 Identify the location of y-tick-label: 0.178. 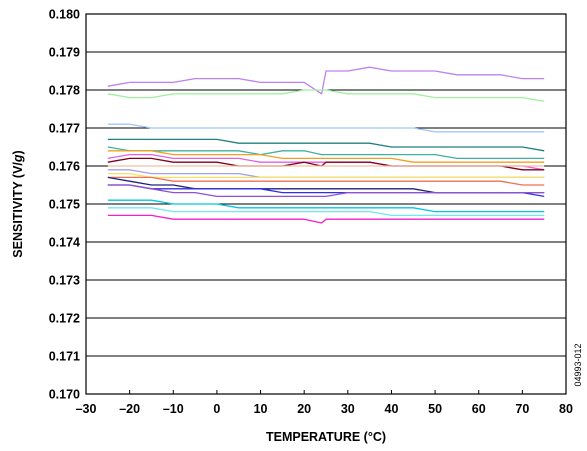
(64, 91).